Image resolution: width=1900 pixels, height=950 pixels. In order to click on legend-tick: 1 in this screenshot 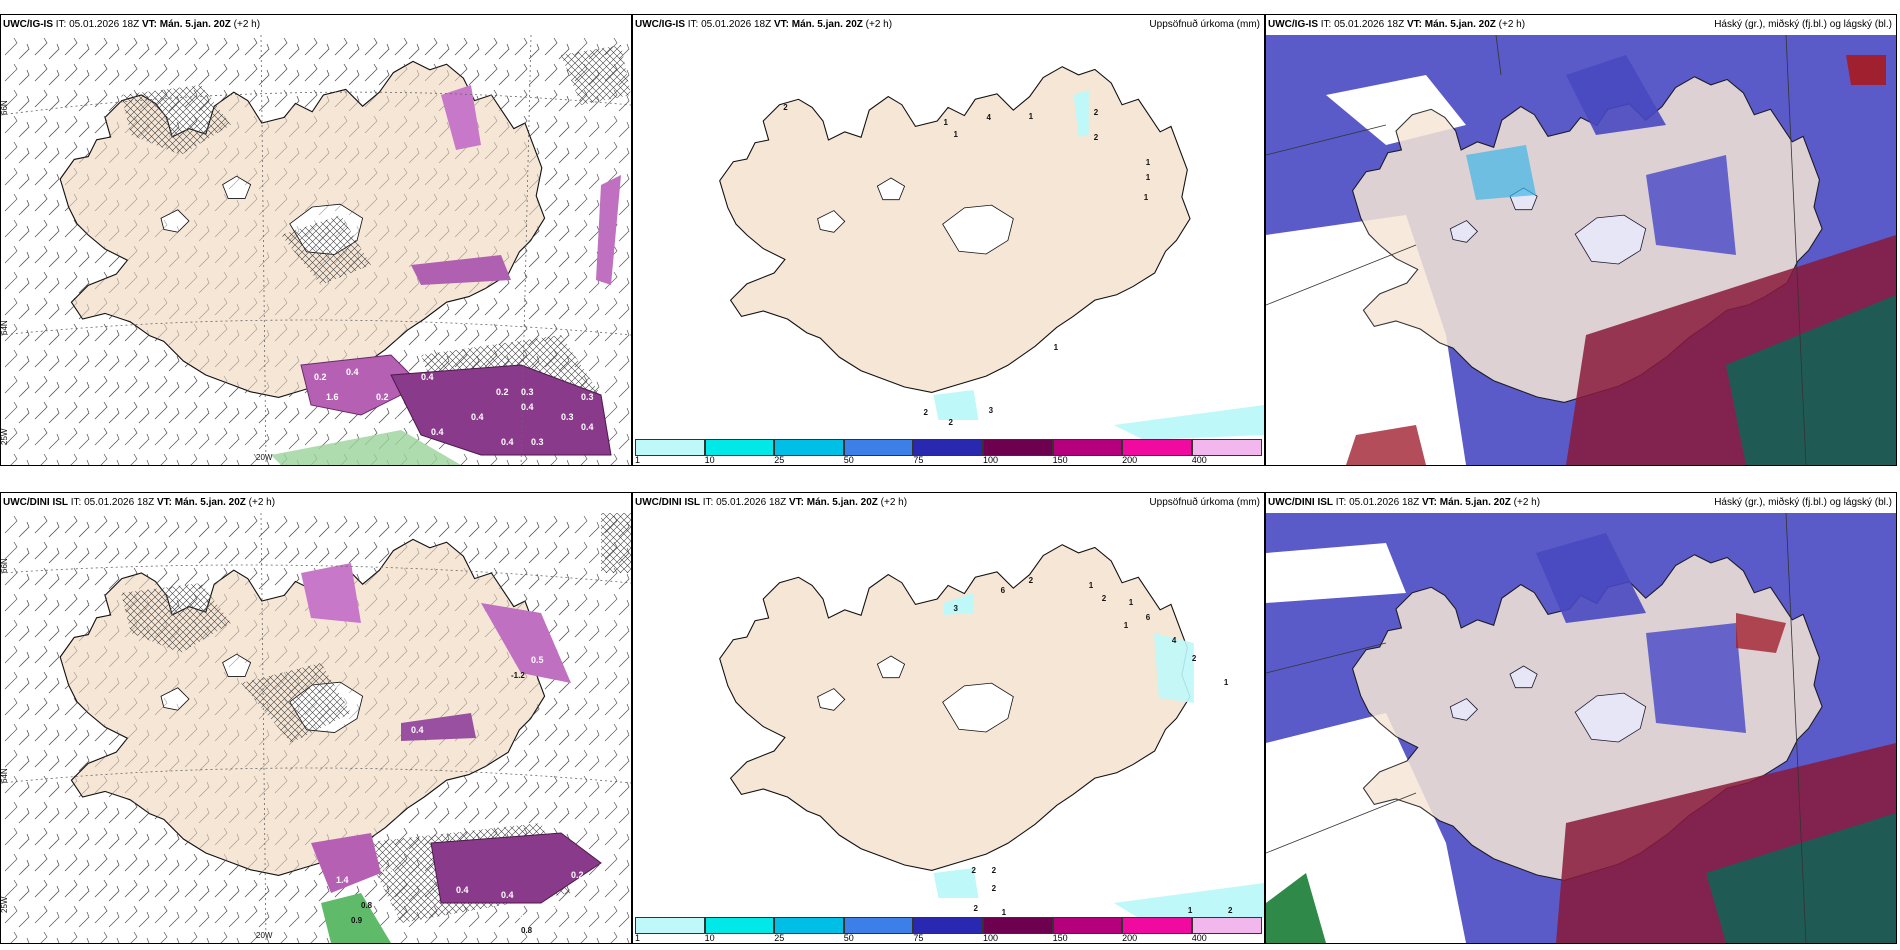, I will do `click(638, 938)`.